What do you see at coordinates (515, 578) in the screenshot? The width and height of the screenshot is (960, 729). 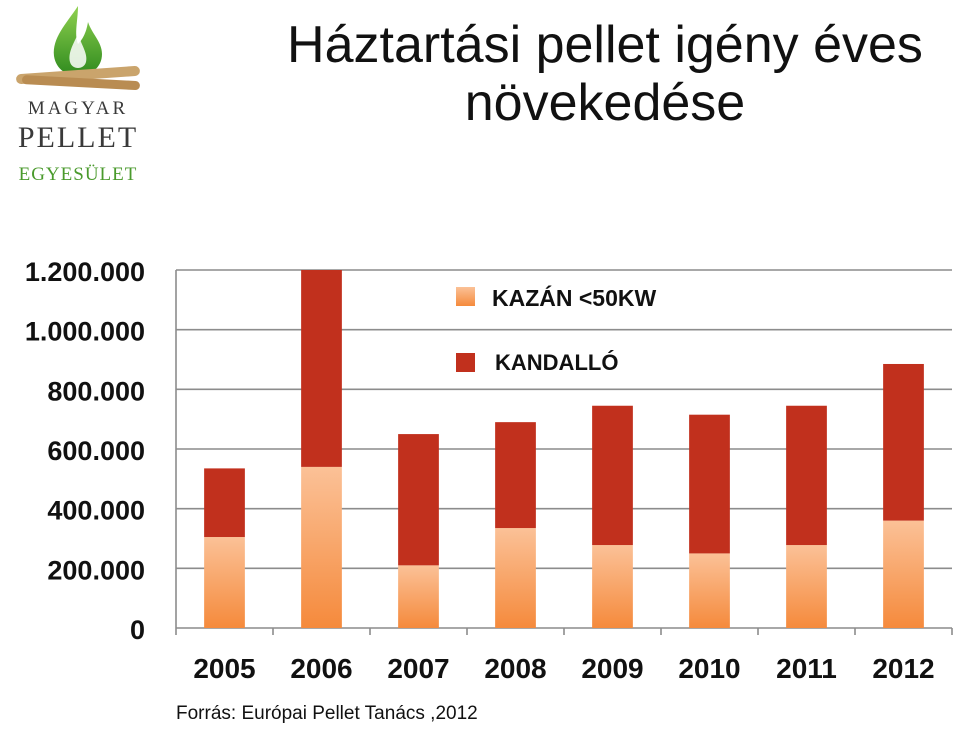 I see `bar-kazan-2008` at bounding box center [515, 578].